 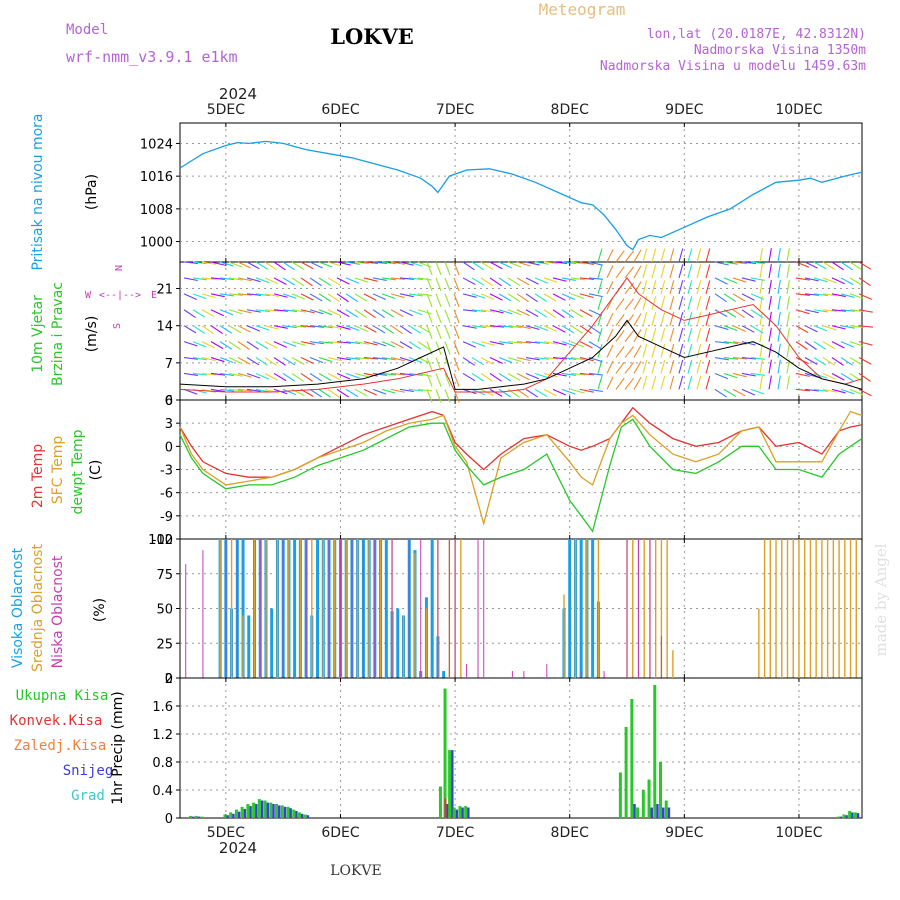 What do you see at coordinates (38, 476) in the screenshot?
I see `t2m-ylabel: 2m Temp` at bounding box center [38, 476].